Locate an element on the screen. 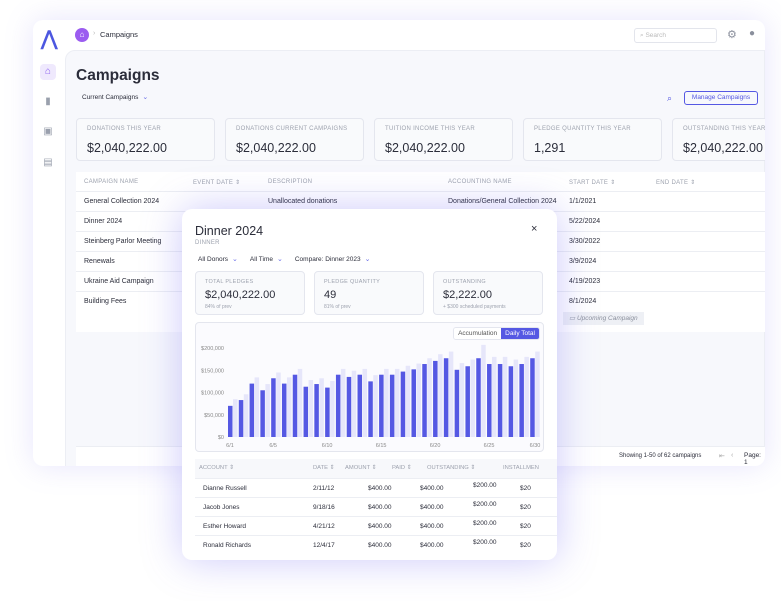 The image size is (781, 601). manage-campaigns-button: Manage Campaigns is located at coordinates (721, 98).